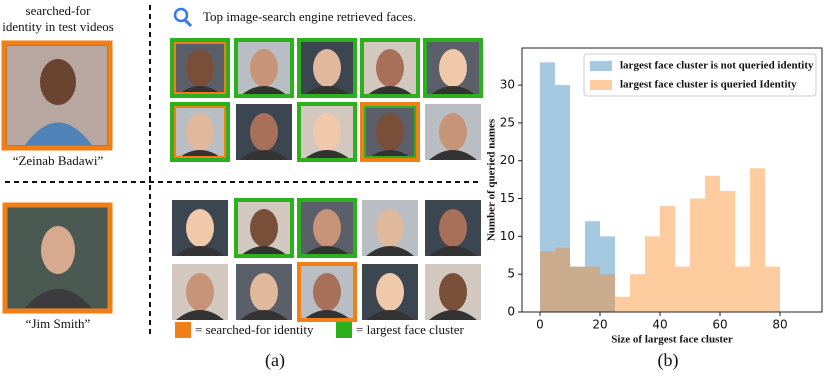  What do you see at coordinates (58, 160) in the screenshot?
I see `name: “Zeinab Badawi”` at bounding box center [58, 160].